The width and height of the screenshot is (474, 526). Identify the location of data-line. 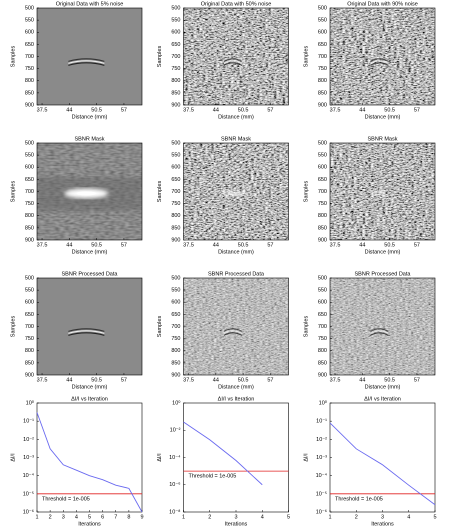
(89, 462).